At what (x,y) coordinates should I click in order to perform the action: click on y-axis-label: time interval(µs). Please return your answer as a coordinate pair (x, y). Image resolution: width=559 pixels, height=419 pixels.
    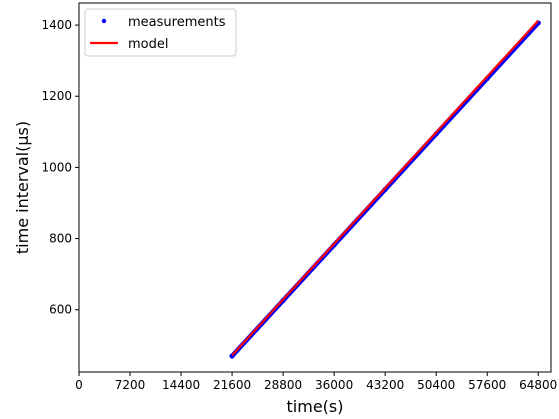
    Looking at the image, I should click on (22, 187).